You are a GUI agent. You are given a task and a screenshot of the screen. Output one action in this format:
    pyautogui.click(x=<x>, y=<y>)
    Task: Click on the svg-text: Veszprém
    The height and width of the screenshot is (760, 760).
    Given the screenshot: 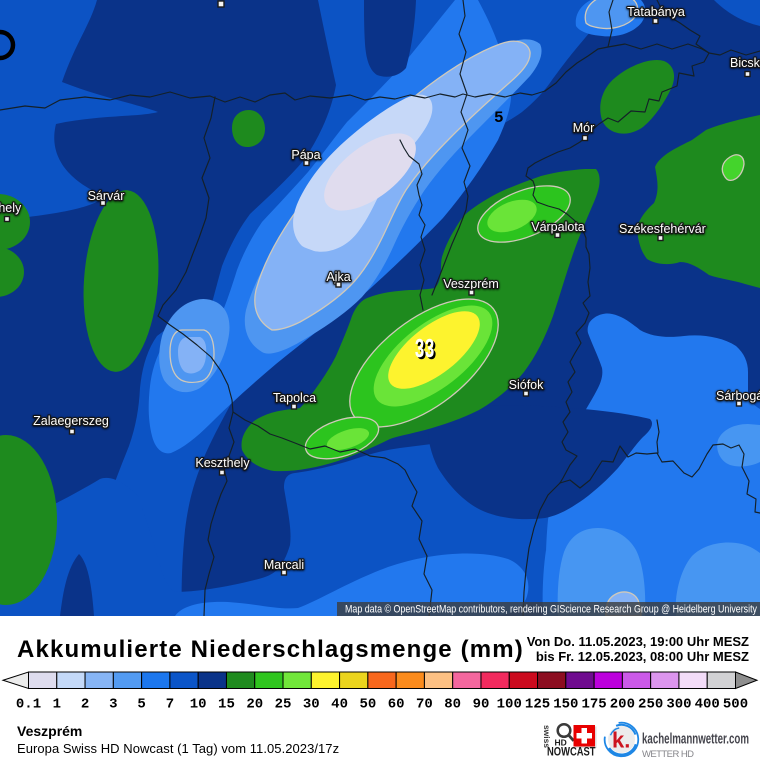 What is the action you would take?
    pyautogui.click(x=471, y=284)
    